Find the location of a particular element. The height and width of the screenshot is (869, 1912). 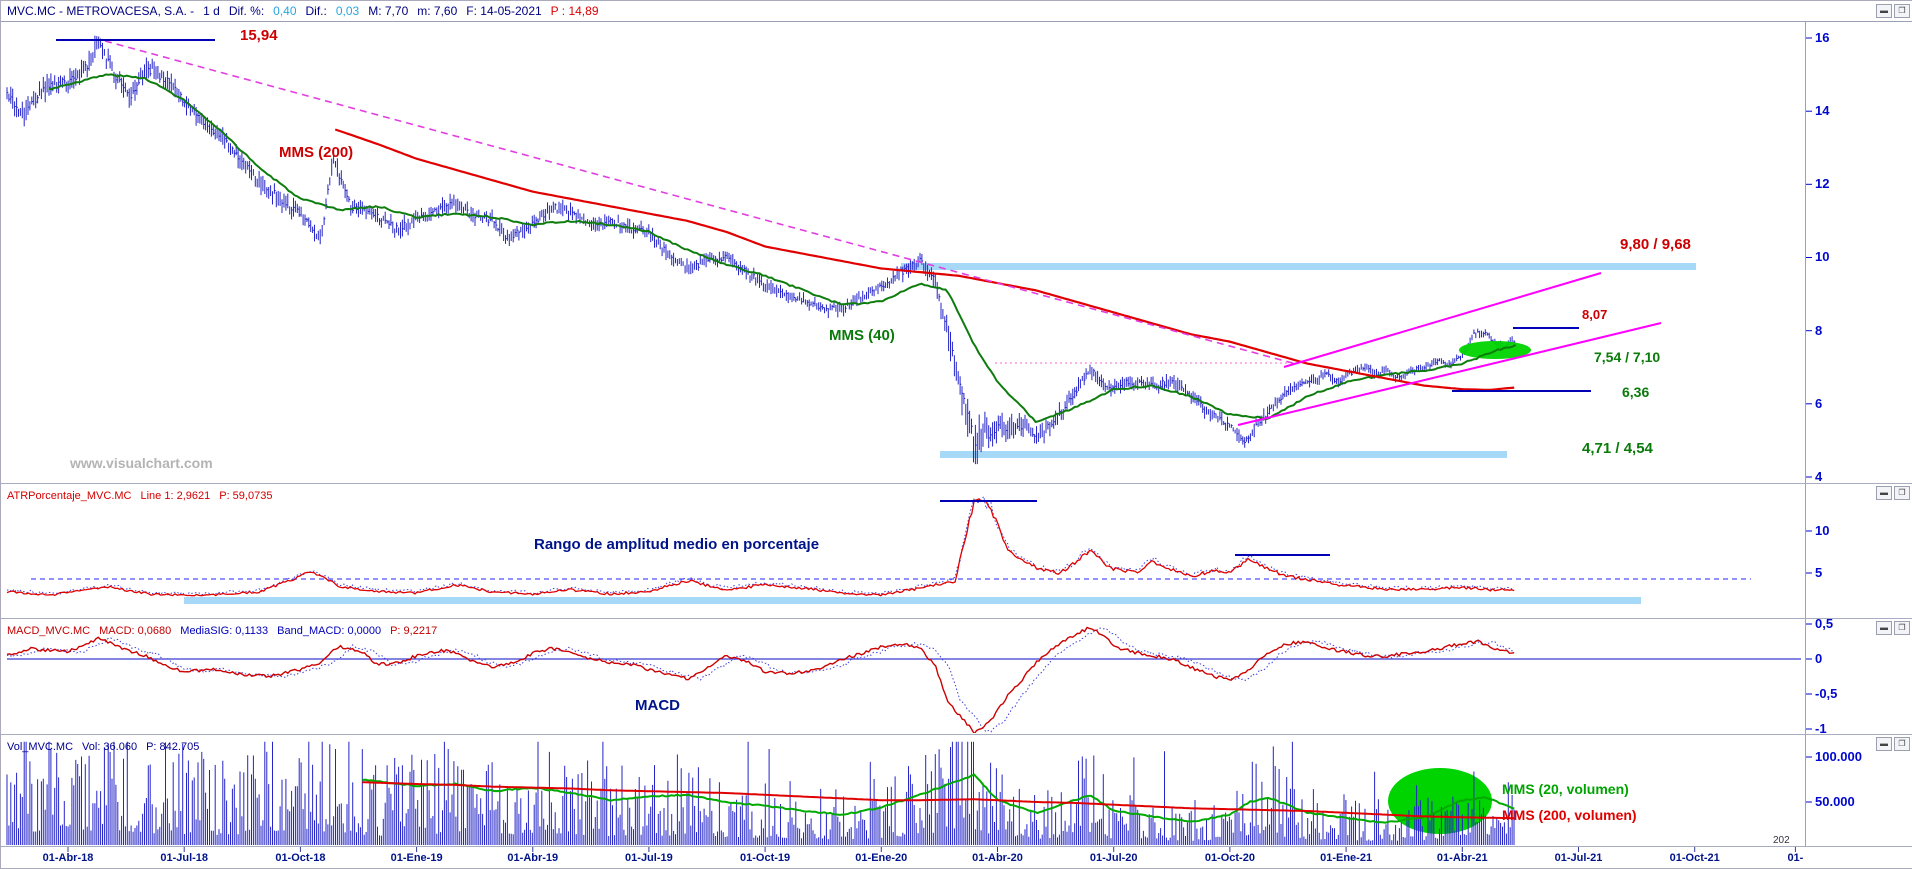

pane-1-window-buttons: ▬❐✕ is located at coordinates (1894, 493).